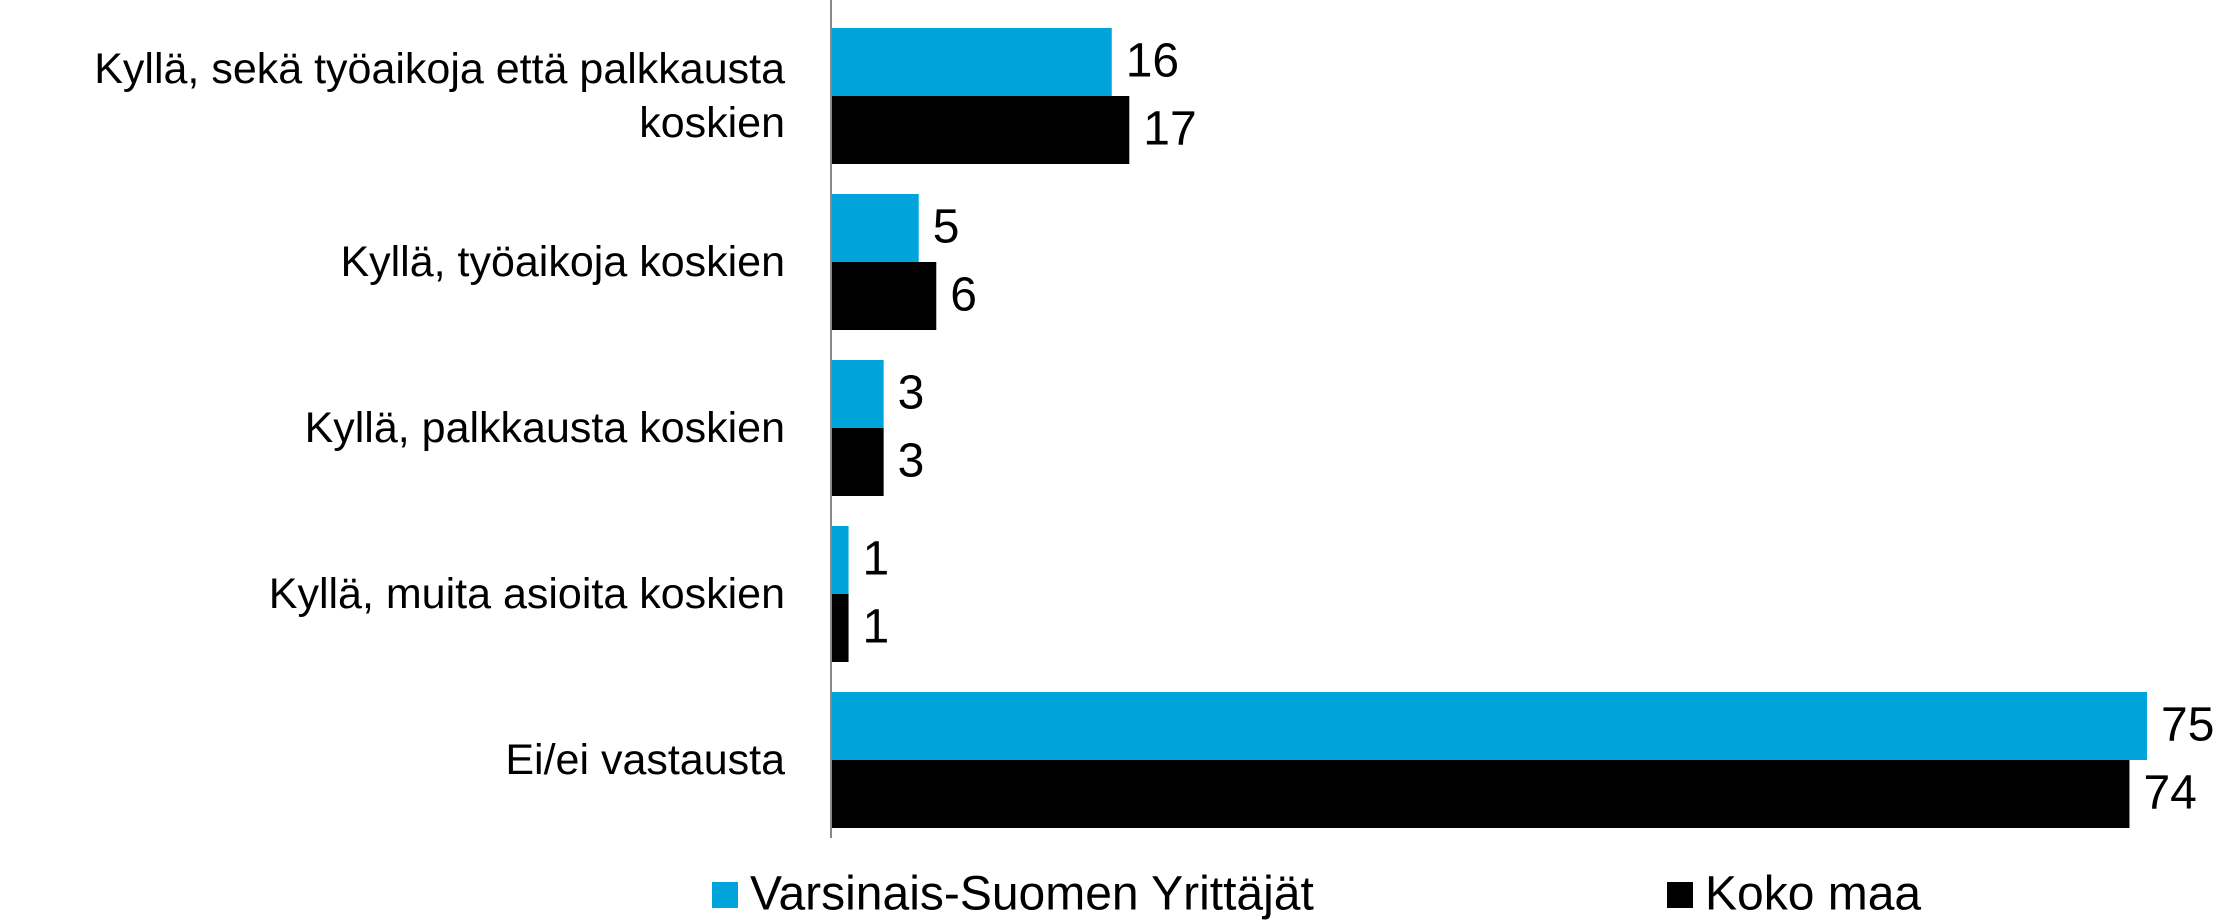 This screenshot has height=924, width=2237. I want to click on category-label: Ei/ei vastausta, so click(645, 760).